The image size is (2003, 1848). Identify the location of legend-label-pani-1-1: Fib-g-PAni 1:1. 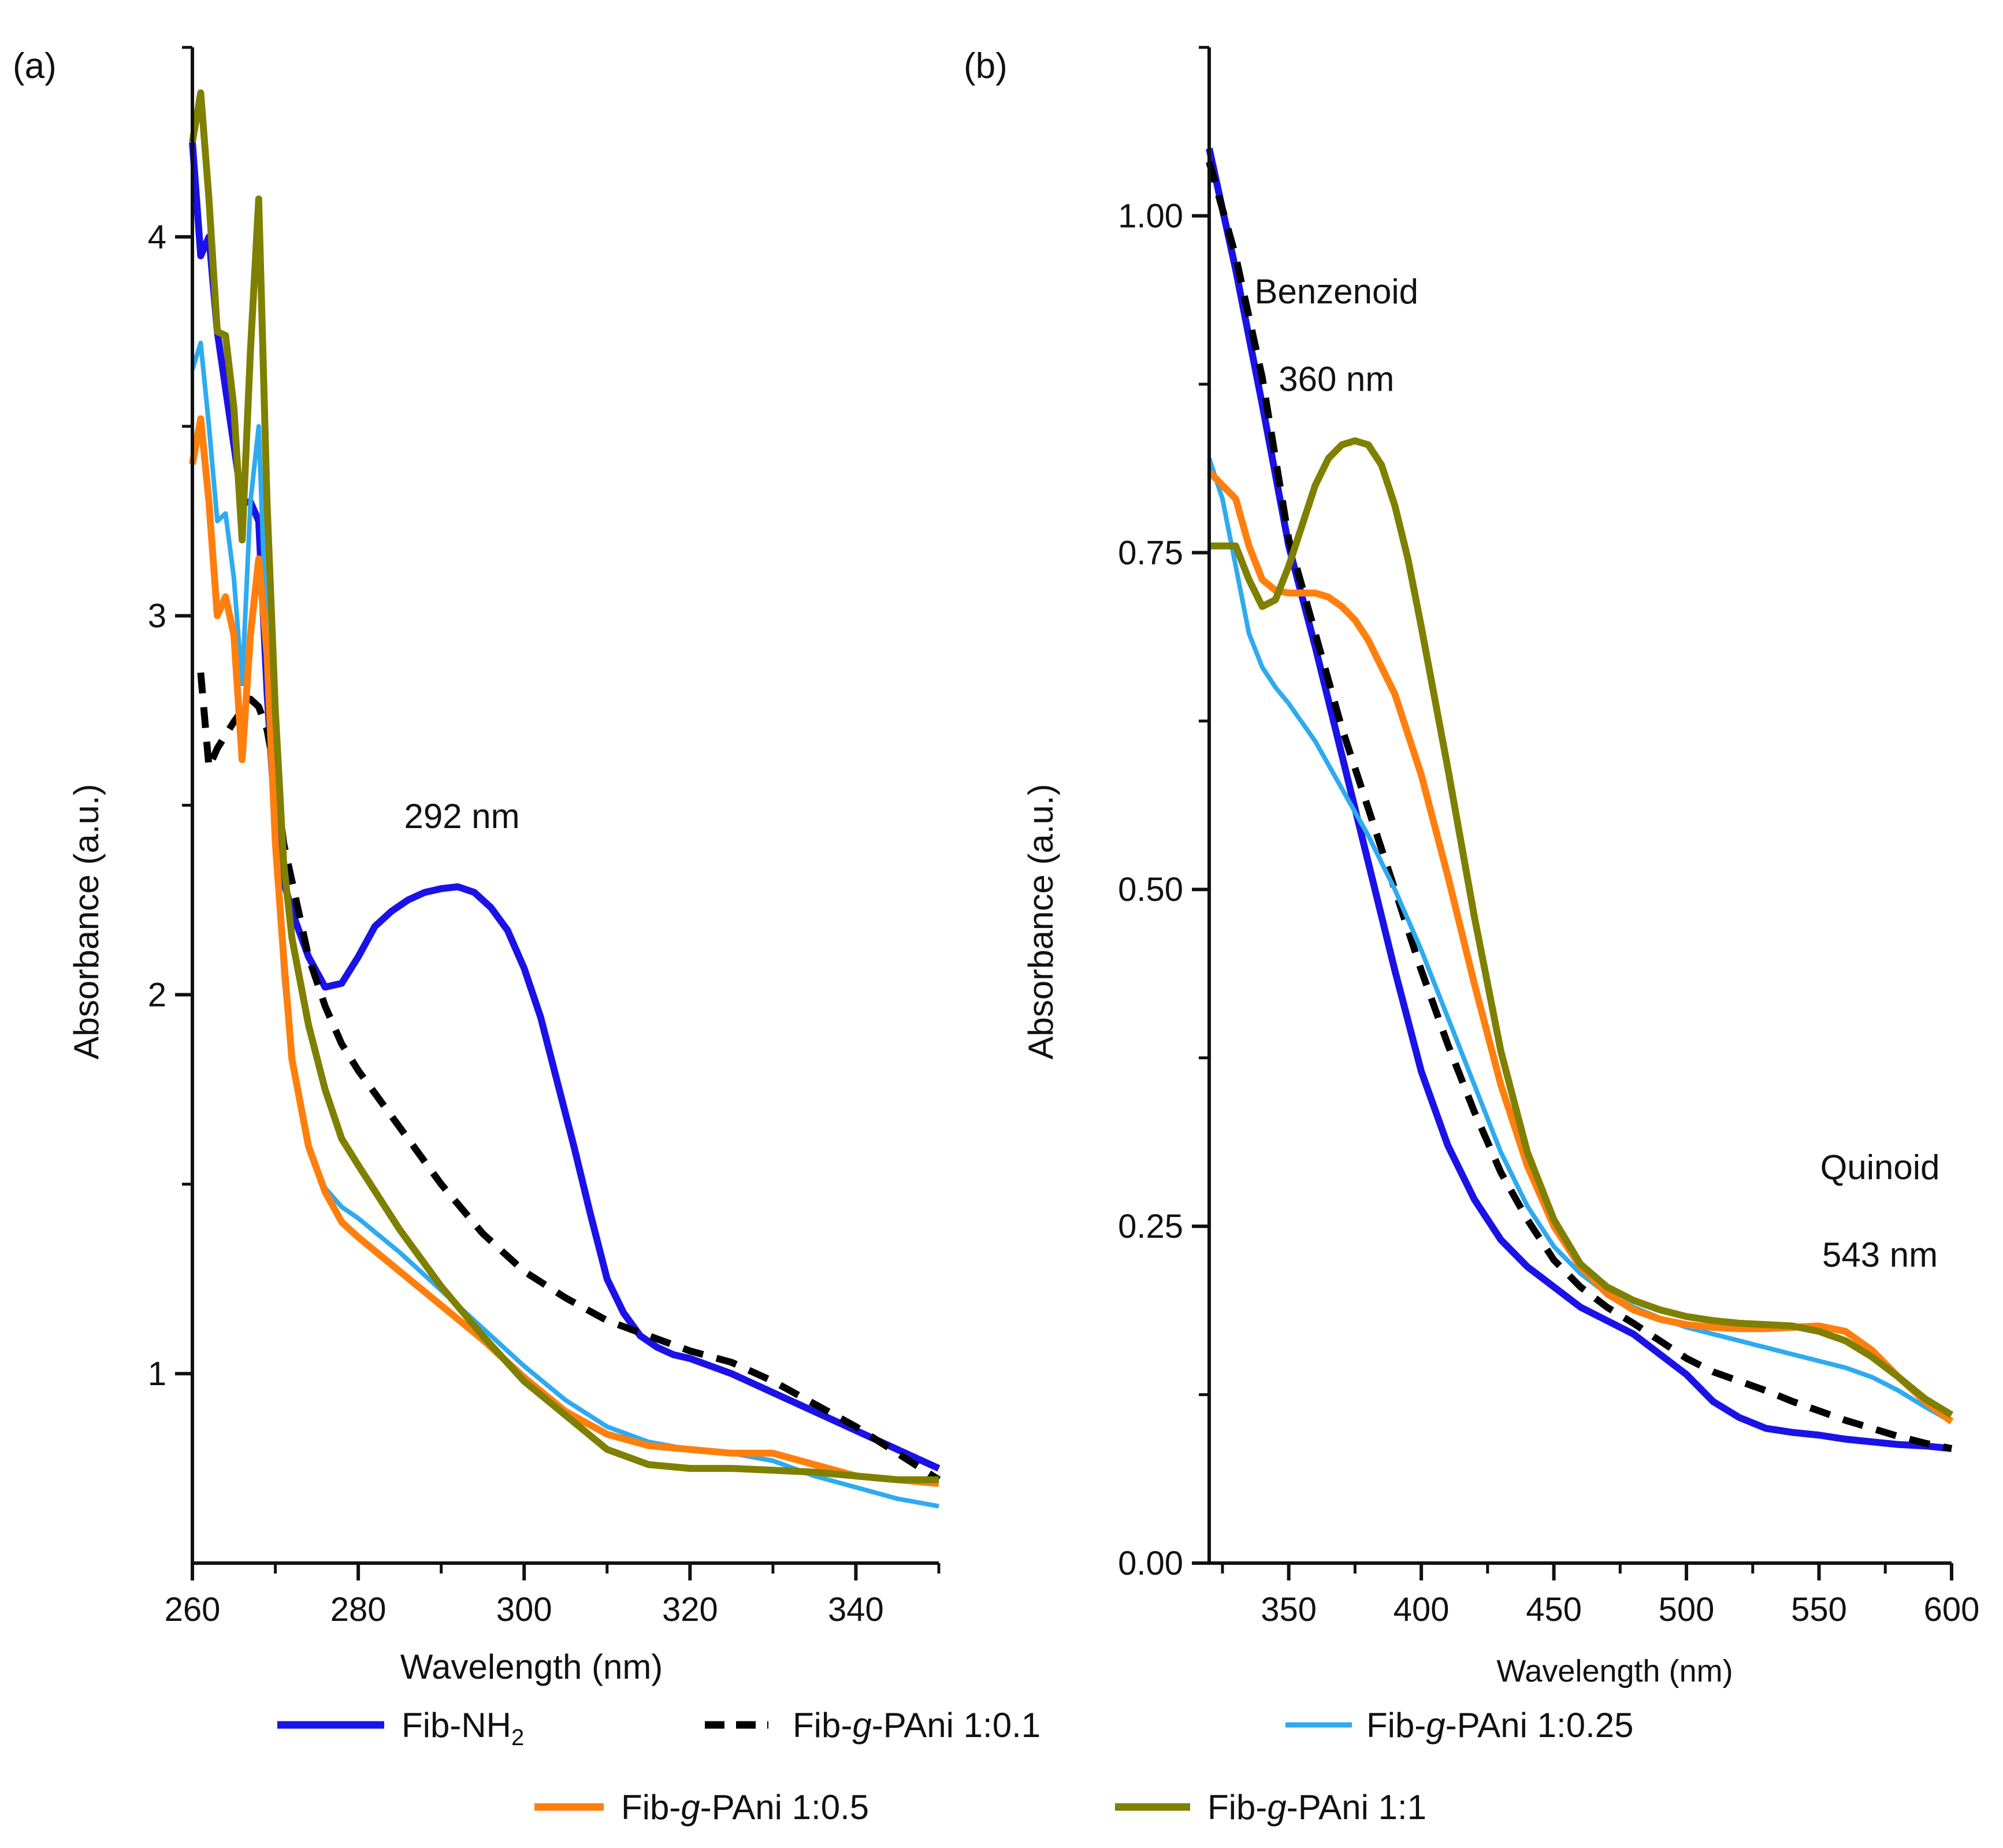
(1316, 1807).